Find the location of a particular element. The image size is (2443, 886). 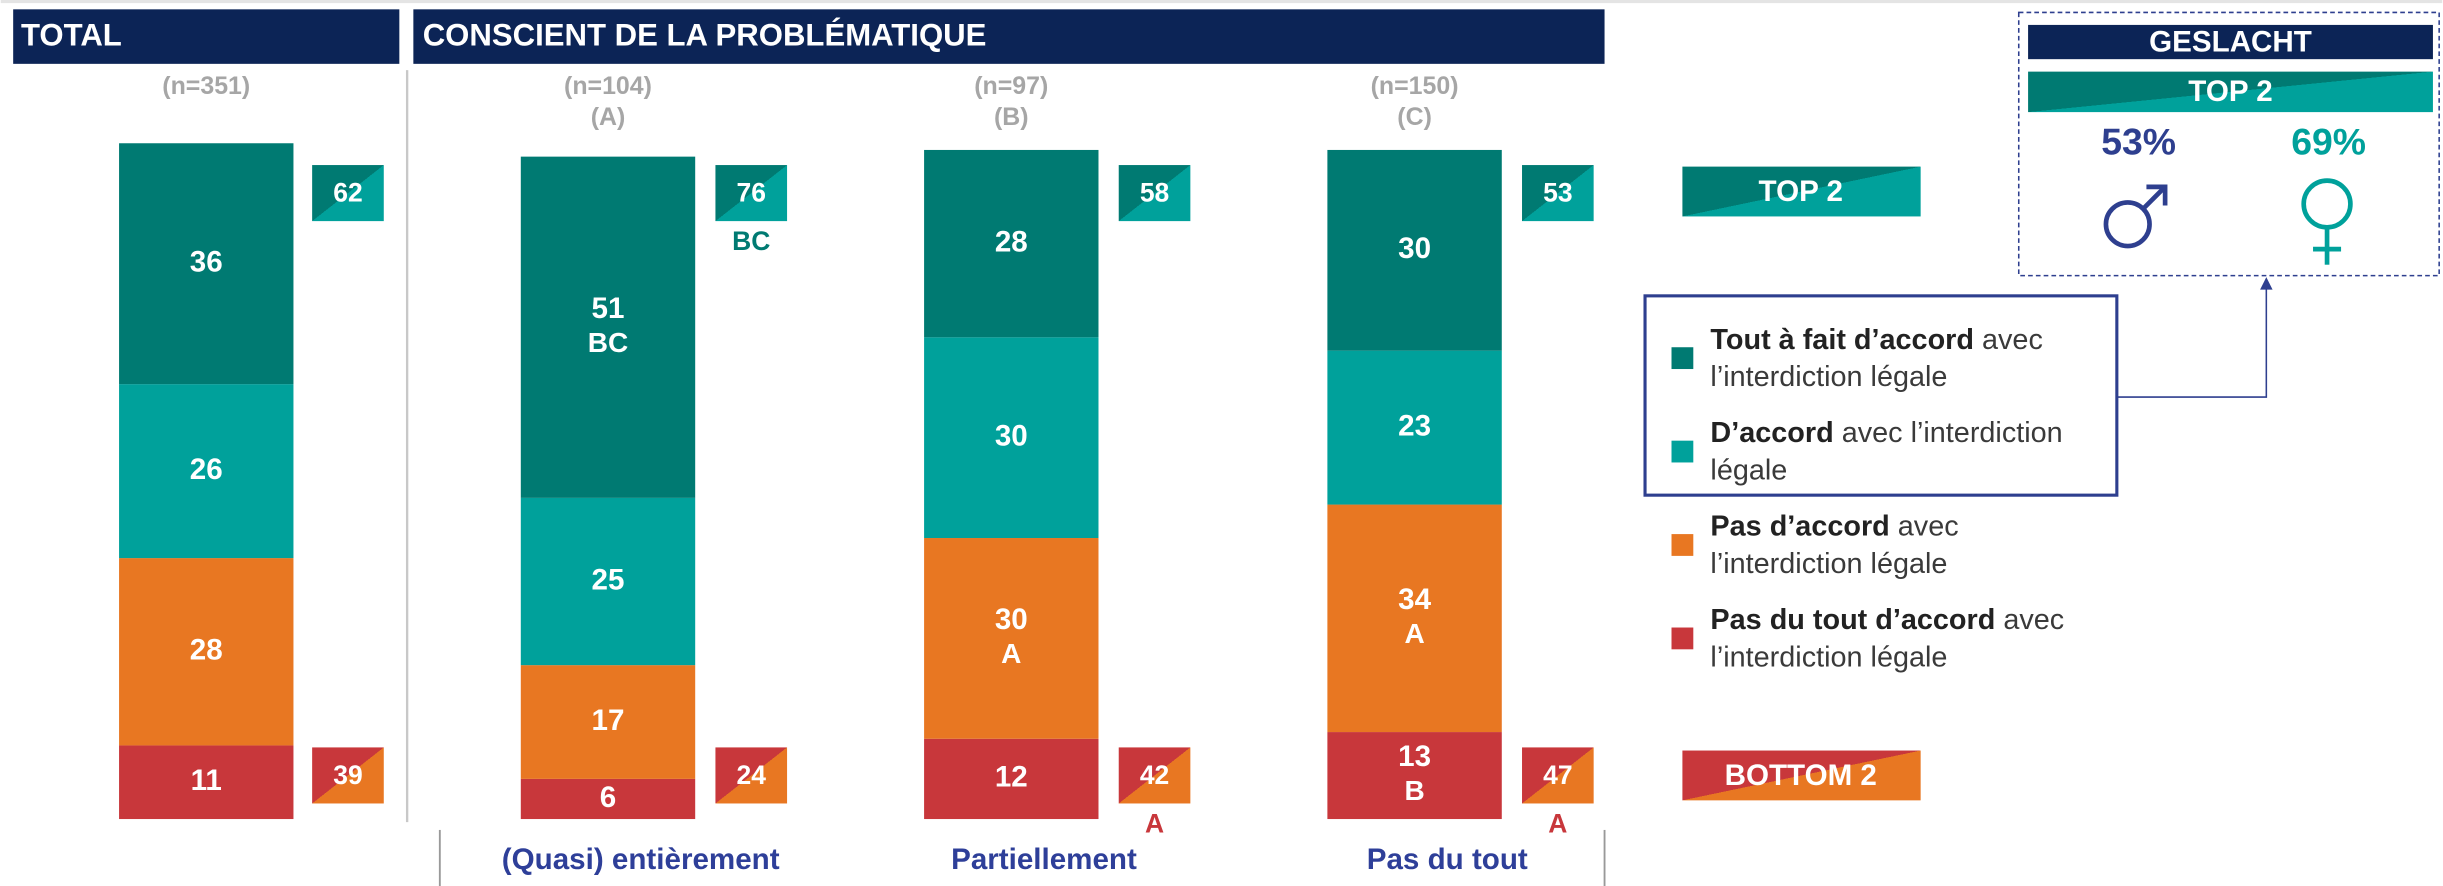

sample-size: (n=150) is located at coordinates (1415, 86).